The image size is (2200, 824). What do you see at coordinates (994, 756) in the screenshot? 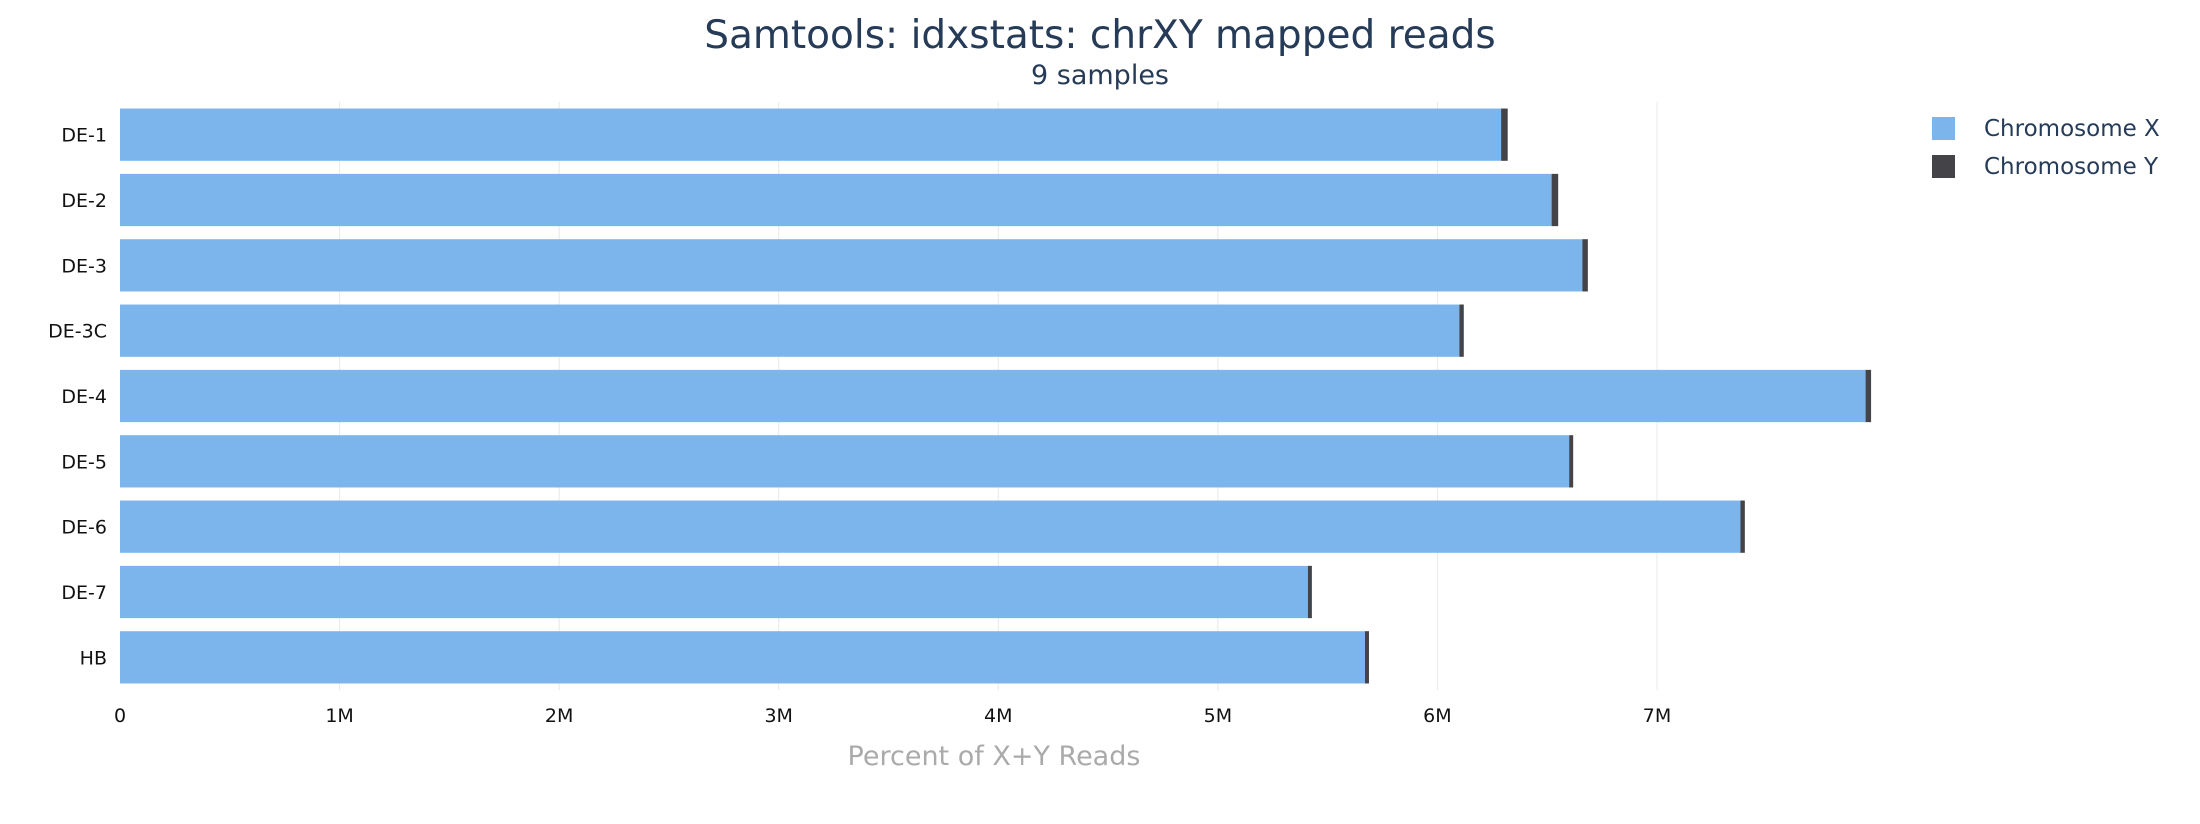
I see `x-axis-label: Percent of X+Y Reads` at bounding box center [994, 756].